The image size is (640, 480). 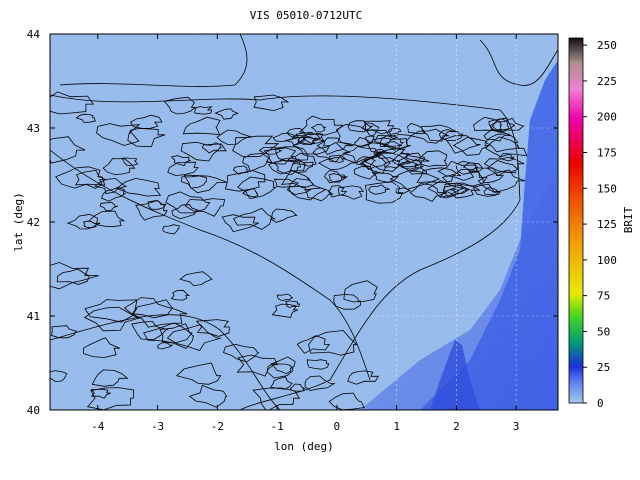 What do you see at coordinates (600, 403) in the screenshot?
I see `colorbar-tick-label: 0` at bounding box center [600, 403].